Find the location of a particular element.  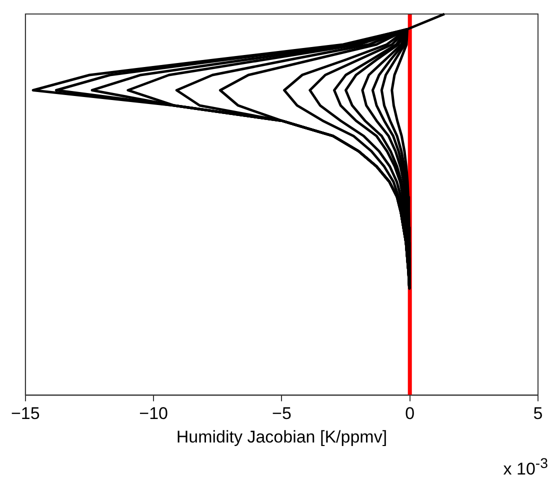

text: x 10$^{-3}$ is located at coordinates (525, 468).